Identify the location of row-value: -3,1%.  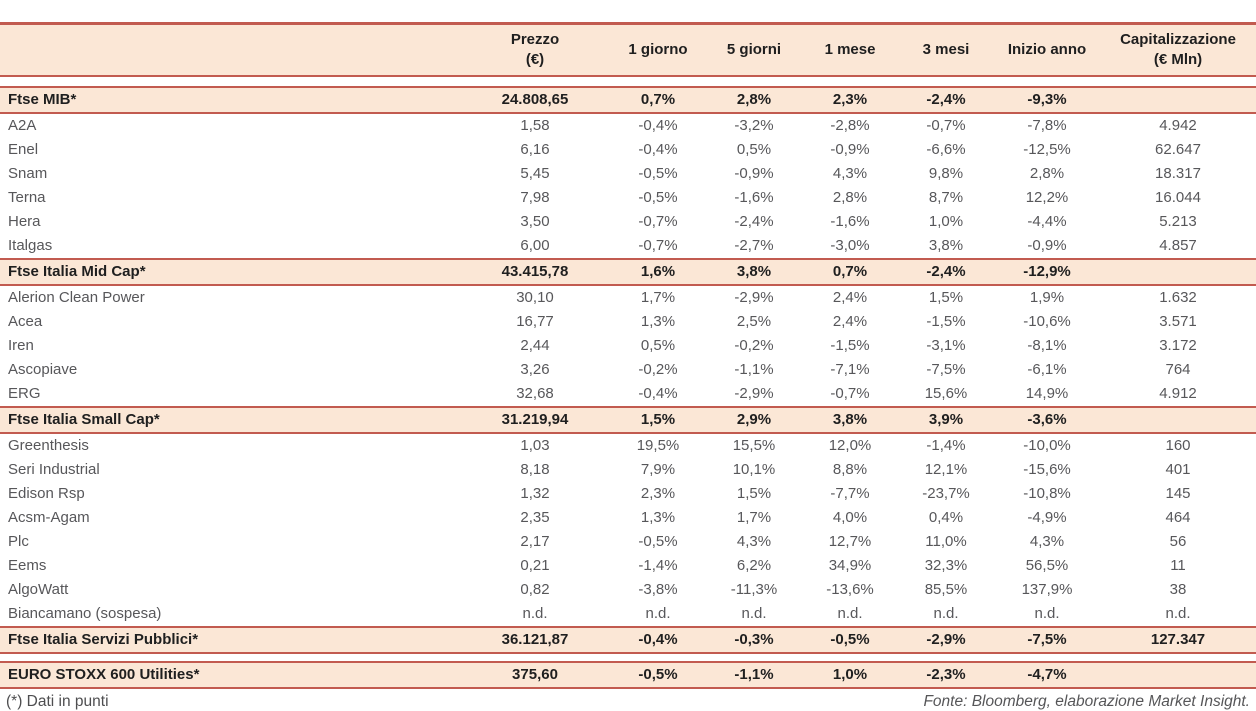
(946, 345).